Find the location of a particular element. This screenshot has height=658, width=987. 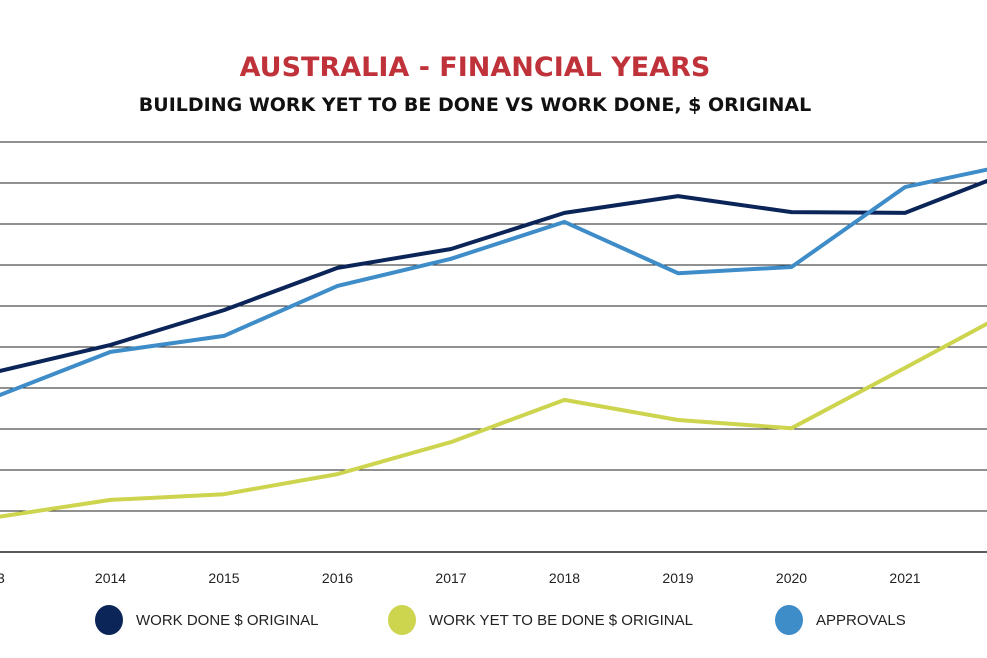

x-axis-ticks: 13 2014 2015 2016 2017 2018 2019 2020 2021 is located at coordinates (460, 578).